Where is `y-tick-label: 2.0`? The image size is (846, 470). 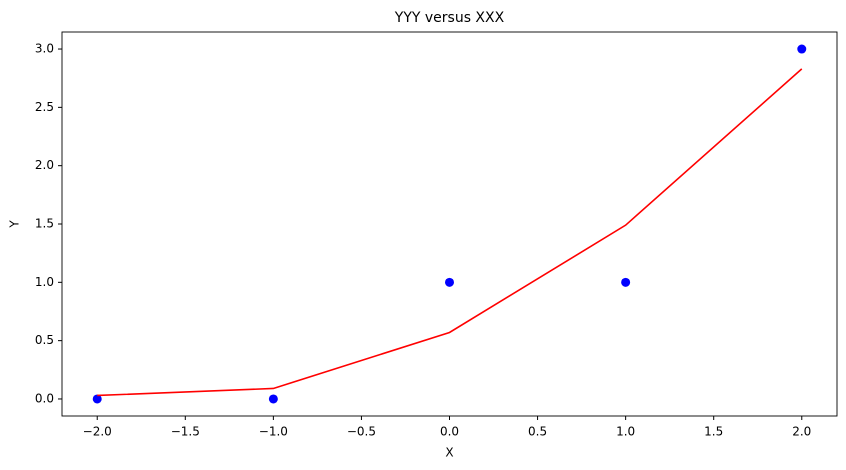
y-tick-label: 2.0 is located at coordinates (44, 165).